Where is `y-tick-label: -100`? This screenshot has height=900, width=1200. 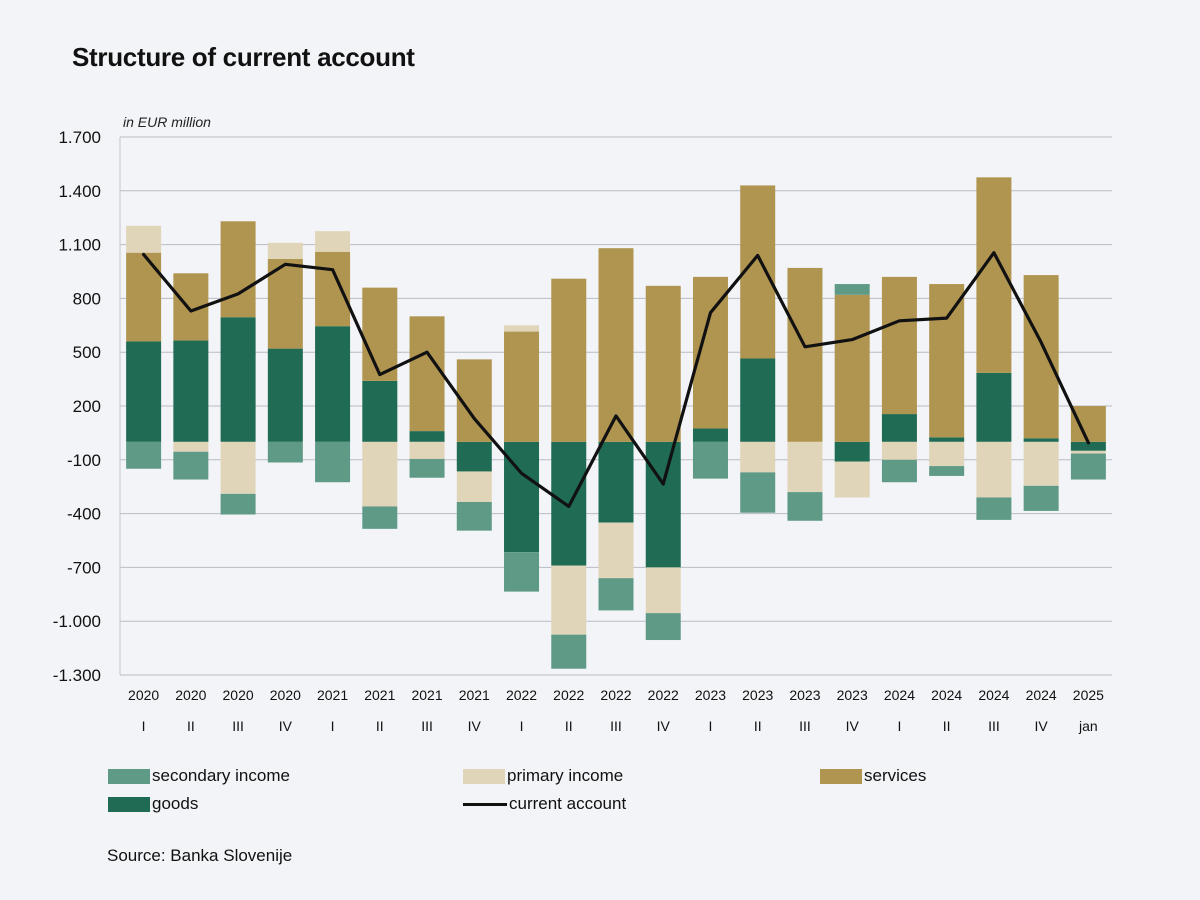 y-tick-label: -100 is located at coordinates (84, 460).